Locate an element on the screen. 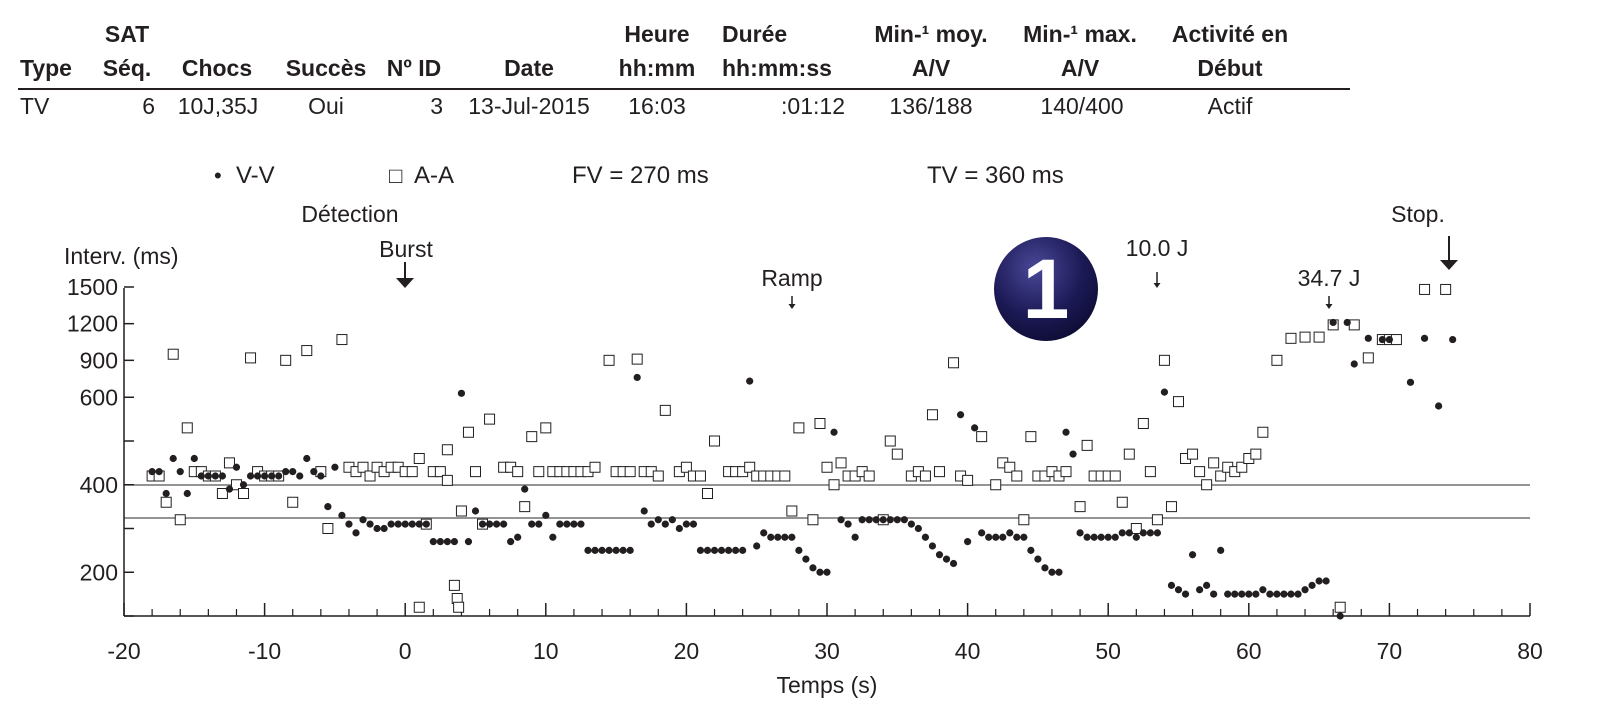 Image resolution: width=1601 pixels, height=725 pixels. aa-legend-square-icon: □ is located at coordinates (396, 175).